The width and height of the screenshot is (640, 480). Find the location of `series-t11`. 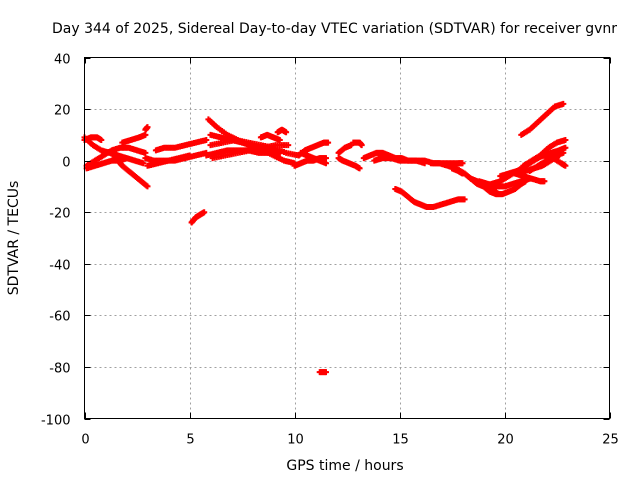

series-t11 is located at coordinates (198, 217).